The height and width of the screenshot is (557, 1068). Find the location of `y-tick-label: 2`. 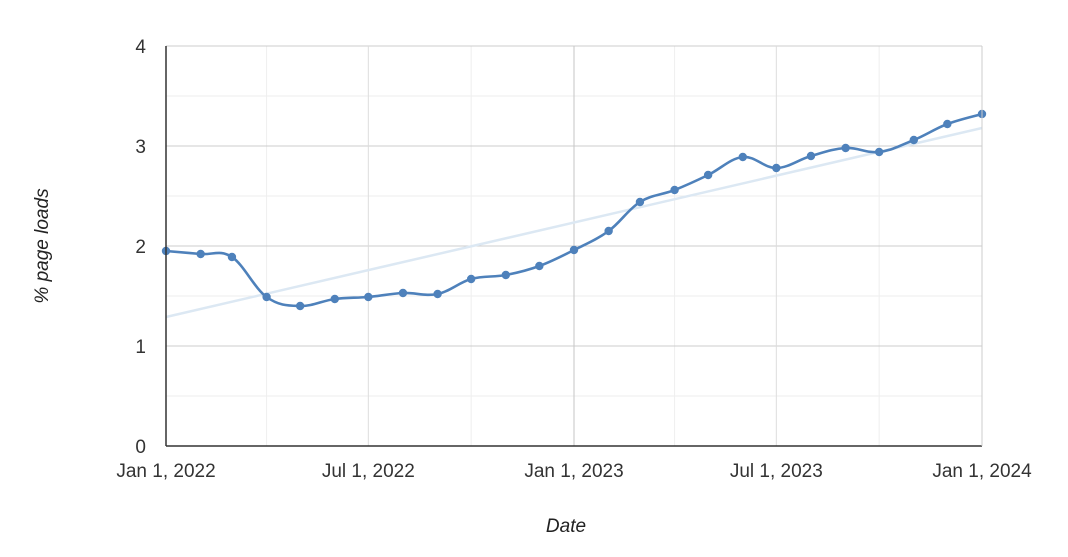

y-tick-label: 2 is located at coordinates (140, 247).